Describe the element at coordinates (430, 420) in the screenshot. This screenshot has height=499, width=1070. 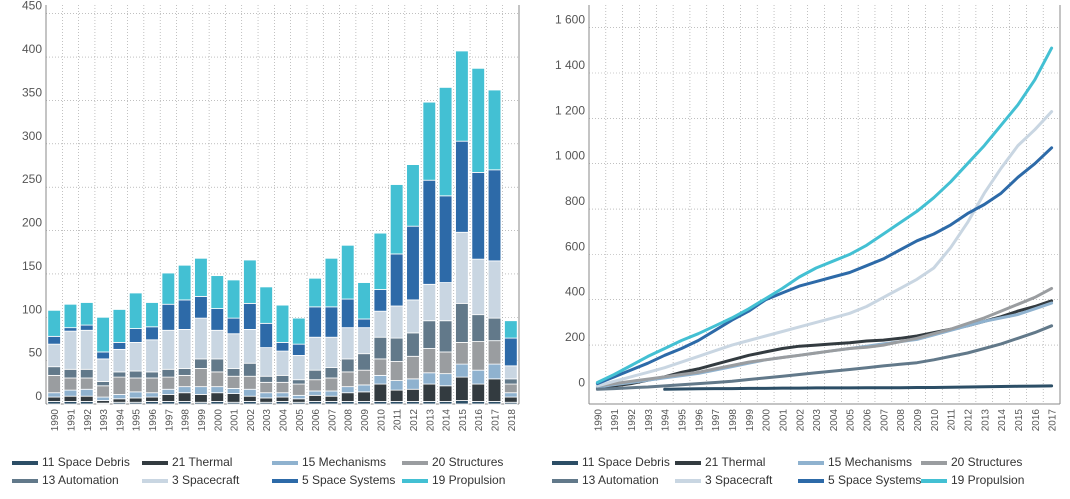
I see `left-x-tick-label: 2013` at that location.